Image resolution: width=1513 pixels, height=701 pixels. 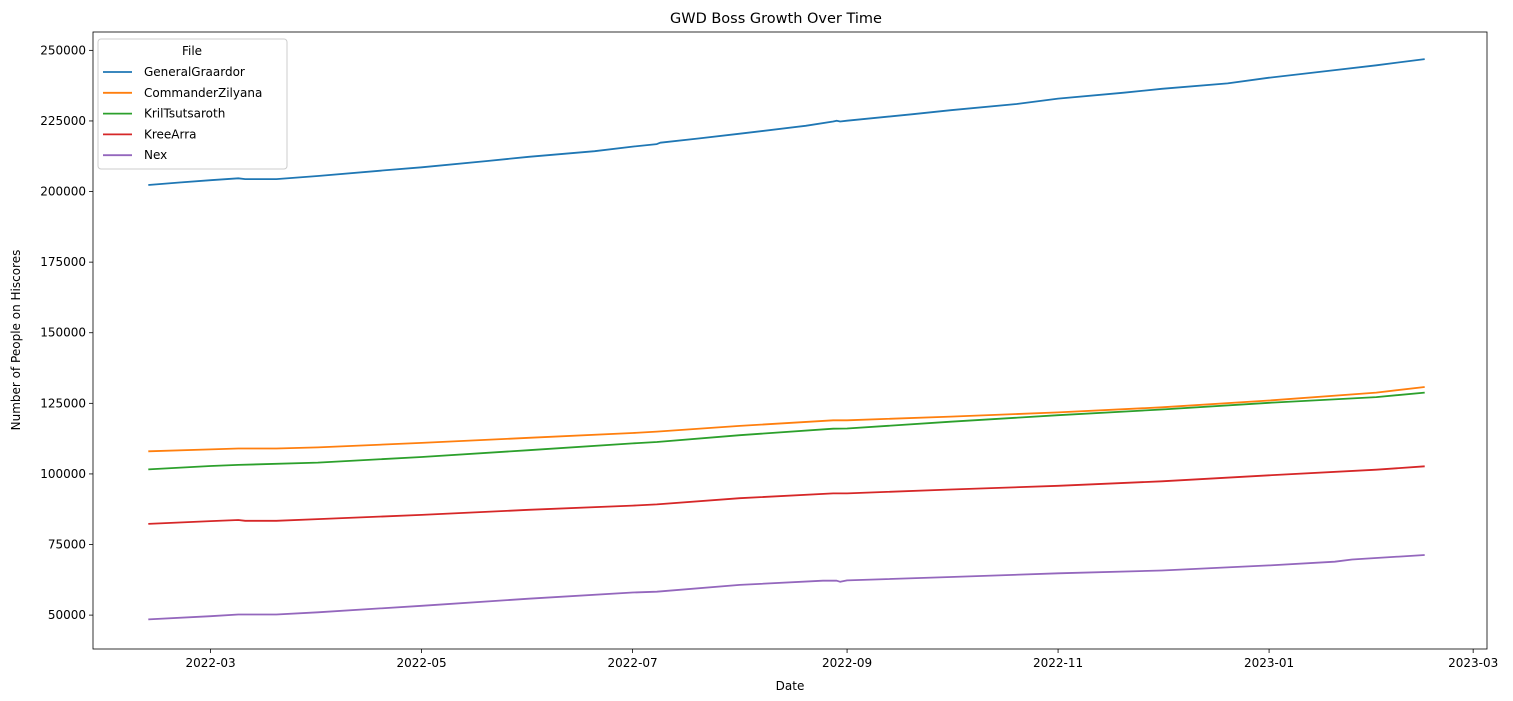 I want to click on legend-label: GeneralGraardor, so click(x=194, y=72).